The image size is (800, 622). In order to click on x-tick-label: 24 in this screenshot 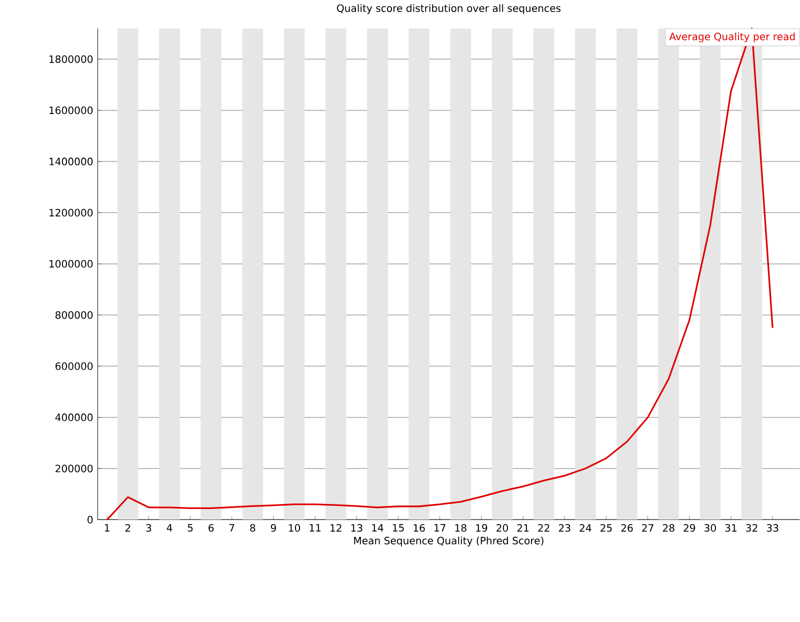, I will do `click(586, 528)`.